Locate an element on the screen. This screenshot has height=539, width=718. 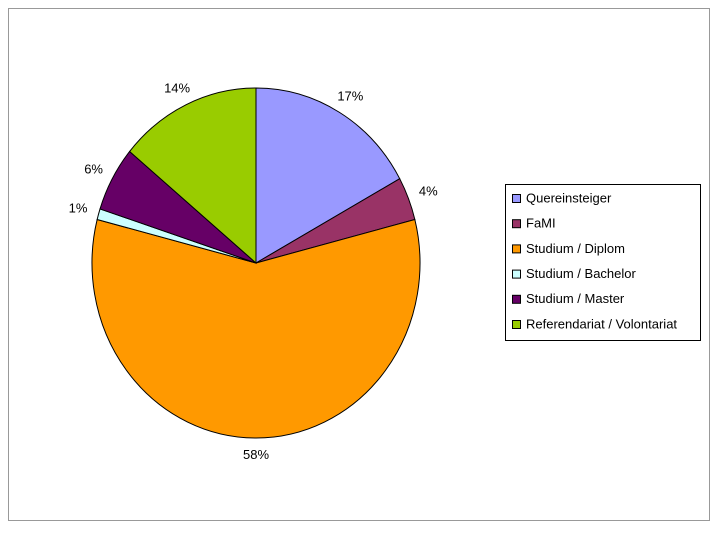
legend-label: Referendariat / Volontariat is located at coordinates (601, 323).